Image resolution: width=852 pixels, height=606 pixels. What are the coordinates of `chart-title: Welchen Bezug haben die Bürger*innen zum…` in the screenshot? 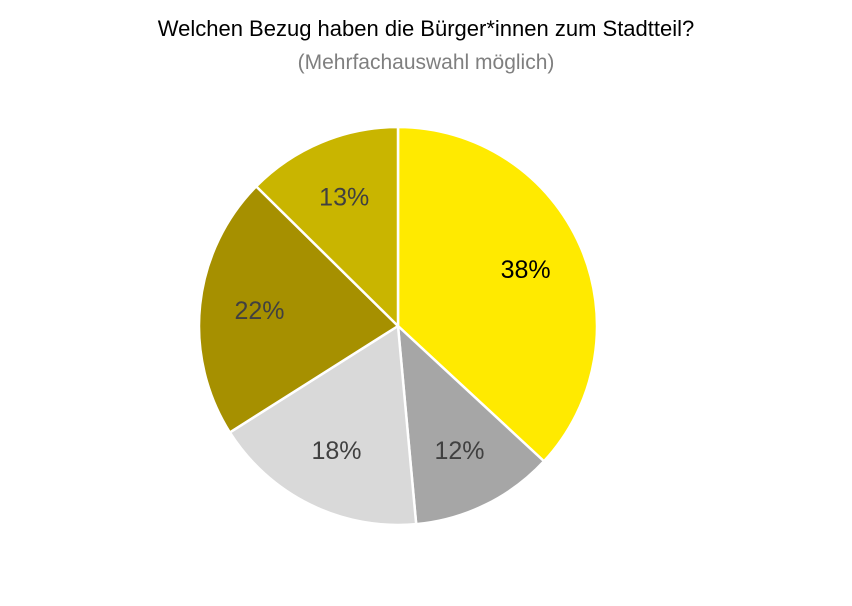 It's located at (426, 28).